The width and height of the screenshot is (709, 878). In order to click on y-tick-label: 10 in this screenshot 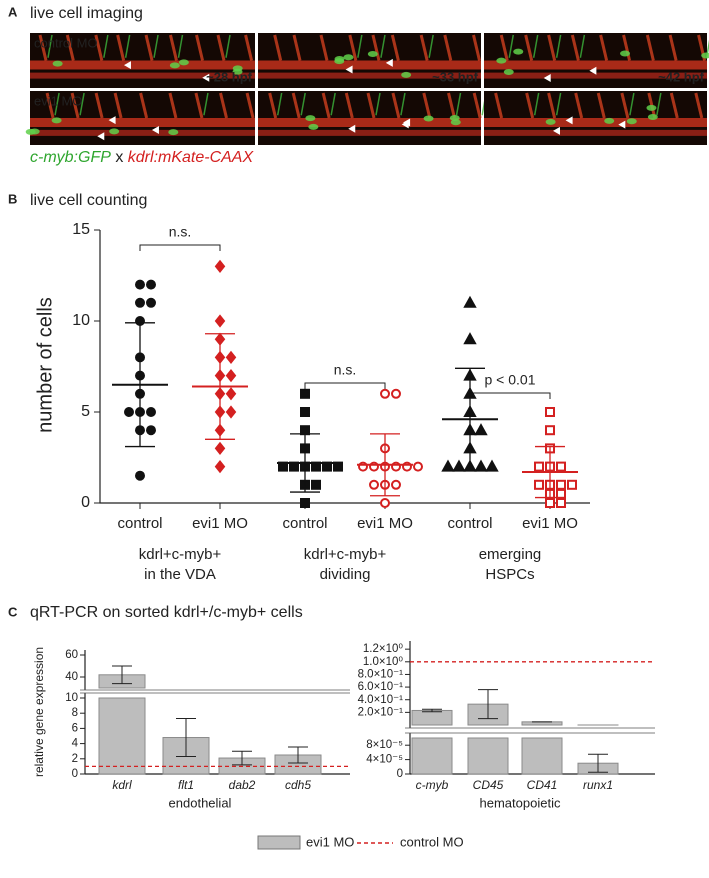, I will do `click(71, 698)`.